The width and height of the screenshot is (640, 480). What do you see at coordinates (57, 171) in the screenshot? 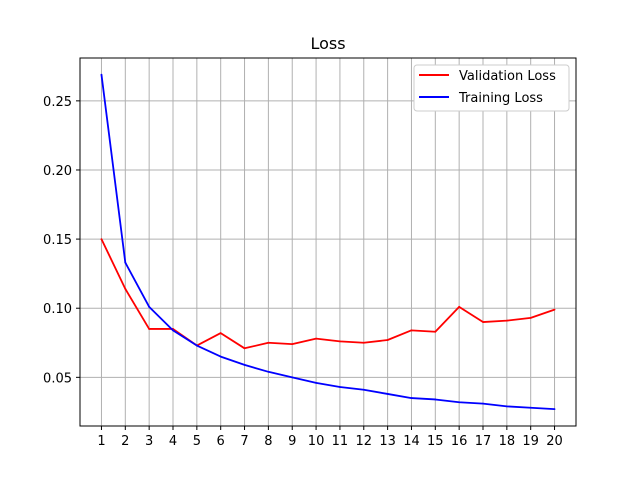
I see `y-tick-label: 0.20` at bounding box center [57, 171].